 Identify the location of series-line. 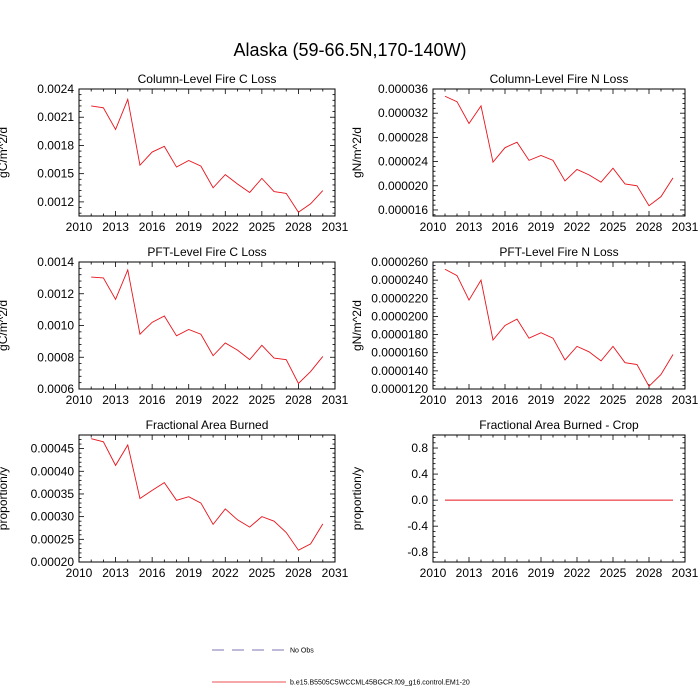
(559, 328).